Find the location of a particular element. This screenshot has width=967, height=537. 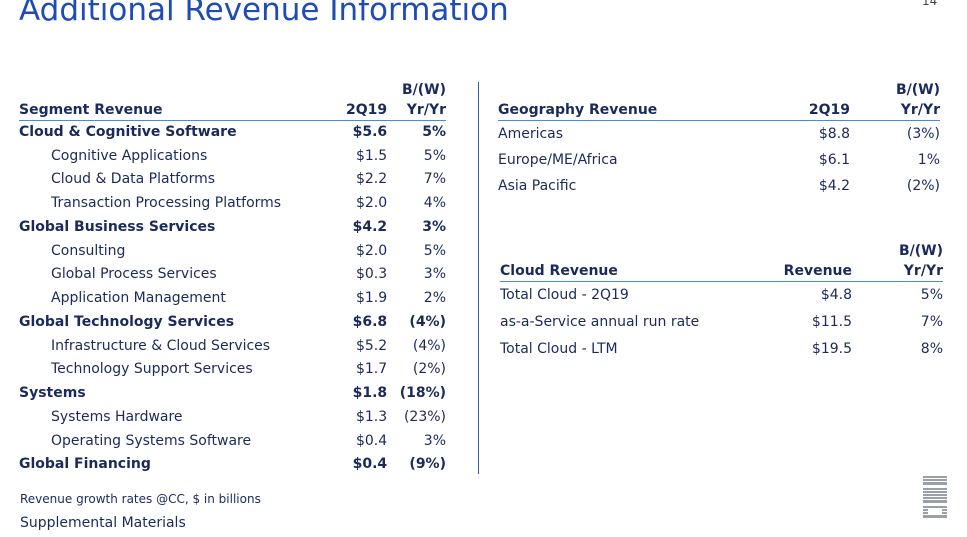

segment-row-value: $6.8 is located at coordinates (370, 321).